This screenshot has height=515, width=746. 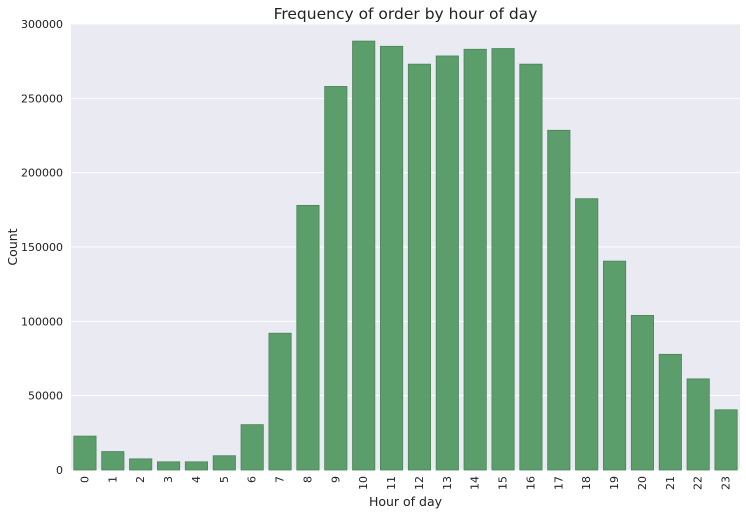 I want to click on x-tick-label: 9, so click(x=335, y=479).